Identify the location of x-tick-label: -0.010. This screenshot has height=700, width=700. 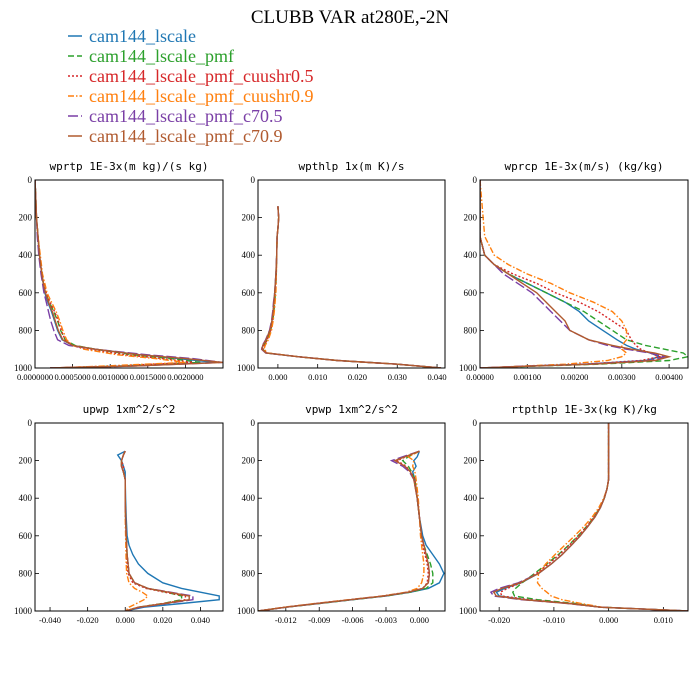
(554, 620).